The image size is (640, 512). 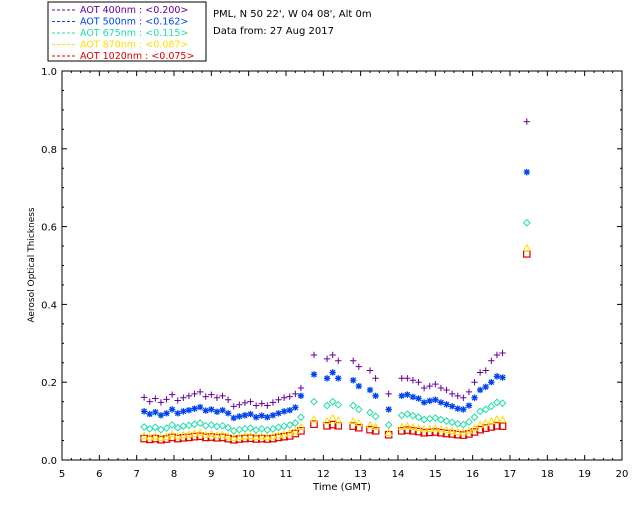 I want to click on y-tick-label: 1.0, so click(x=49, y=72).